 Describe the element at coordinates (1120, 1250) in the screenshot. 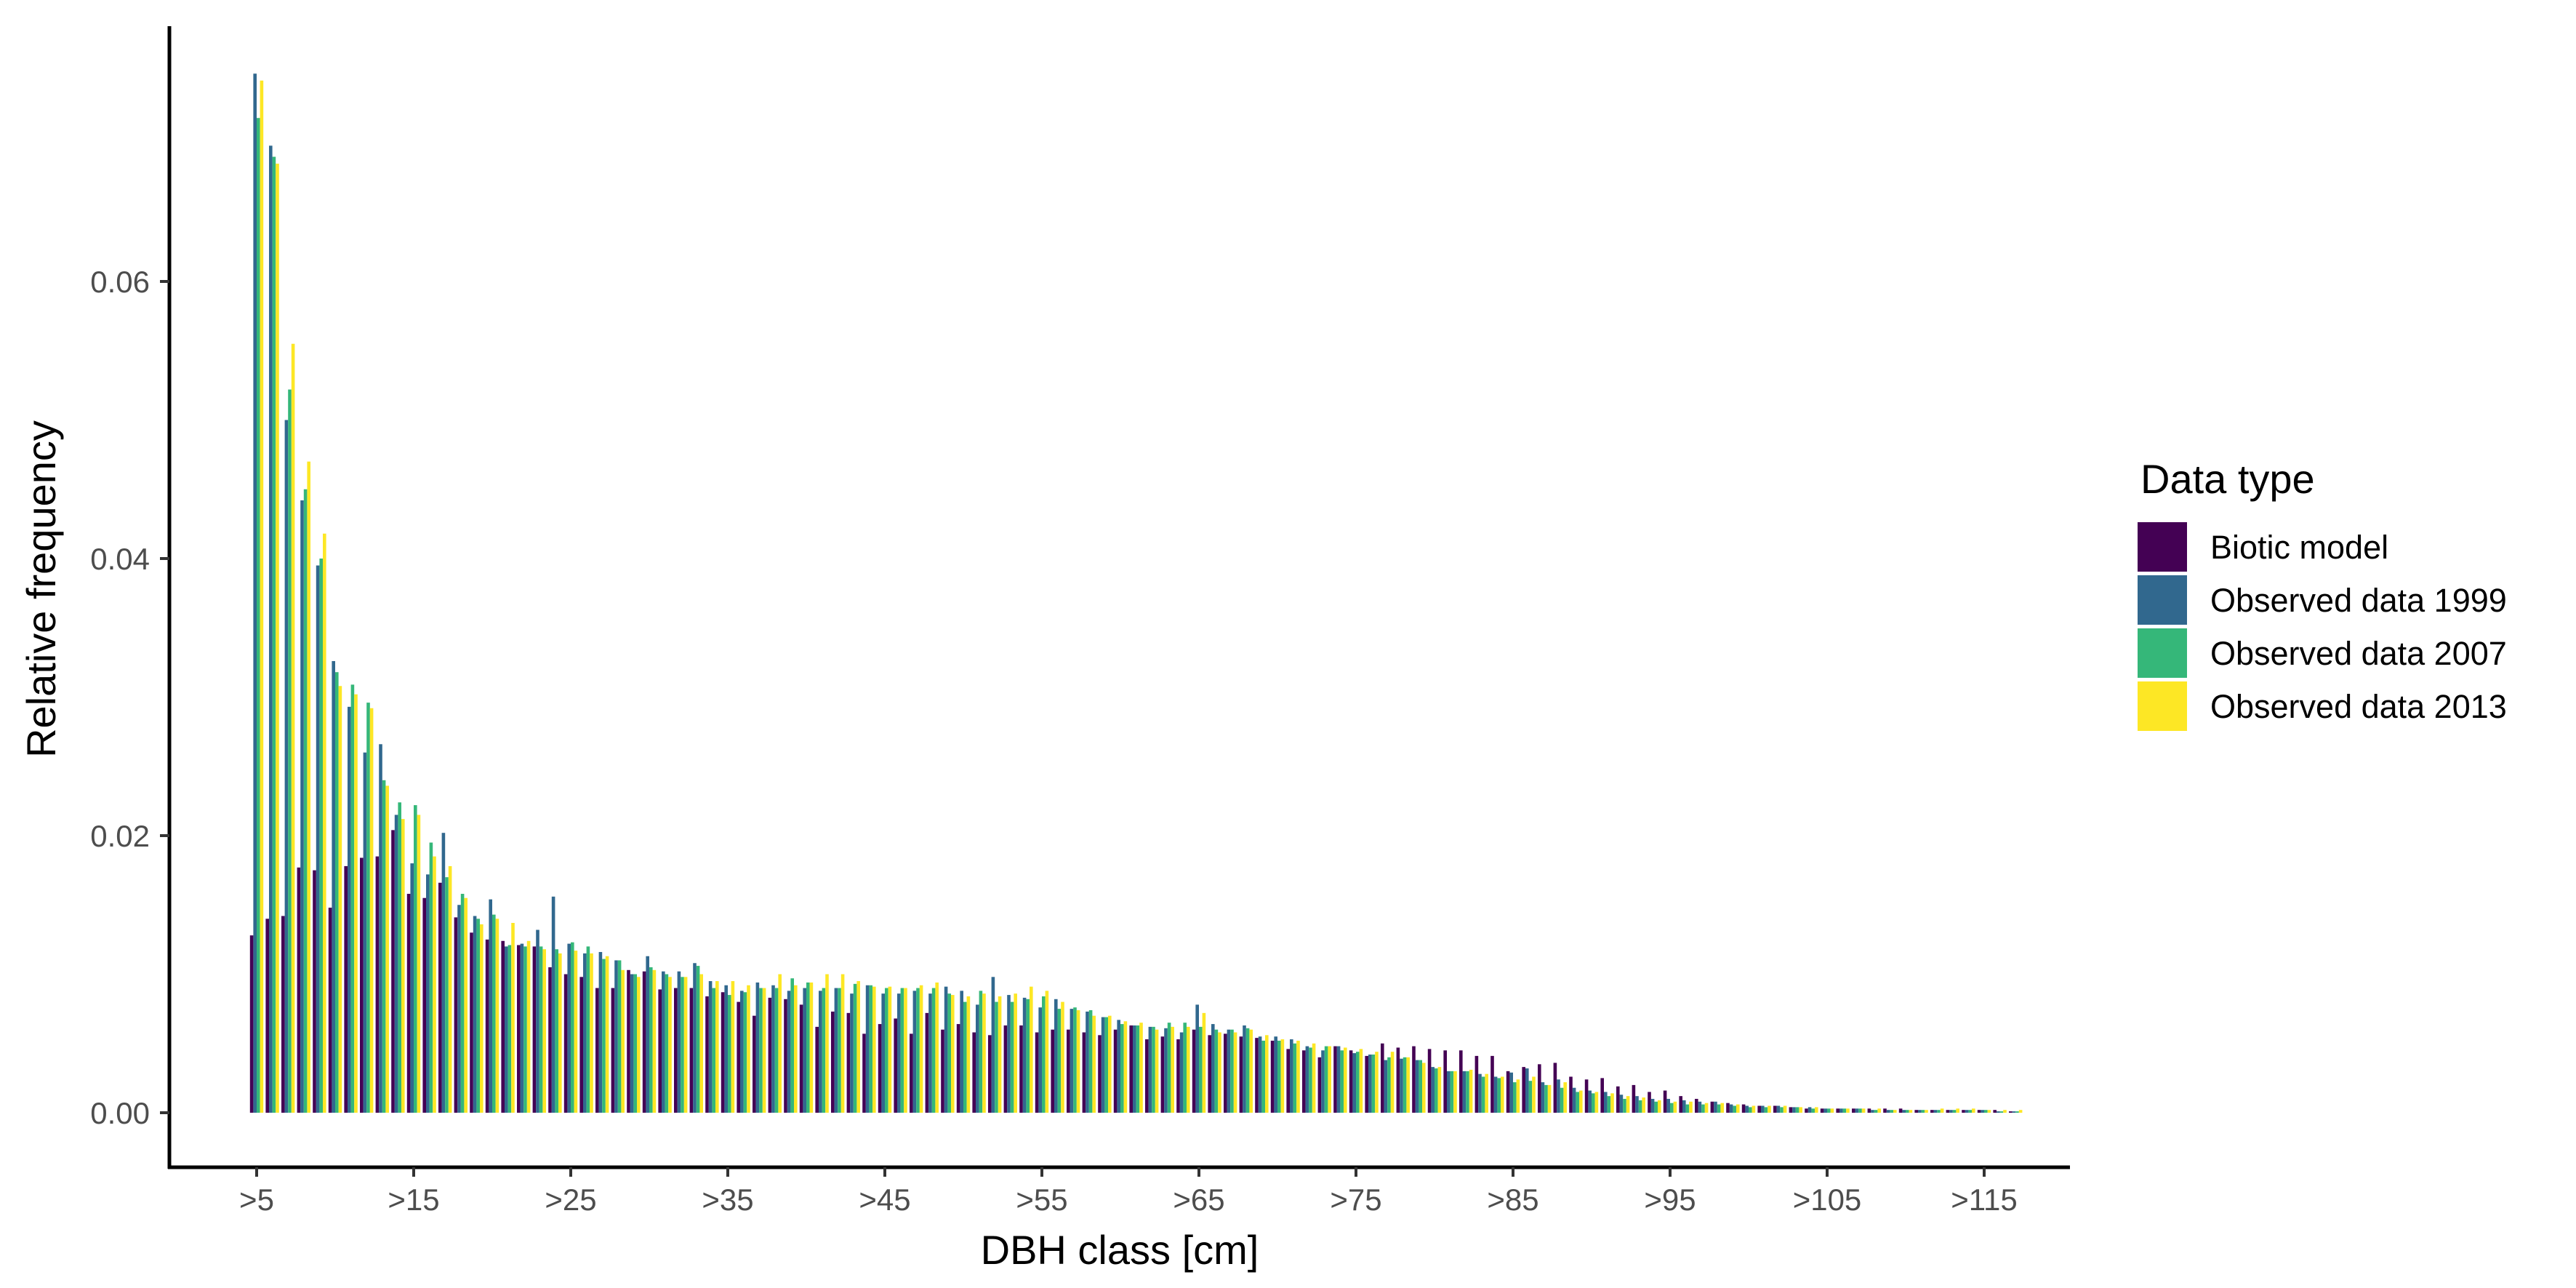

I see `x-axis-title: DBH class [cm]` at that location.